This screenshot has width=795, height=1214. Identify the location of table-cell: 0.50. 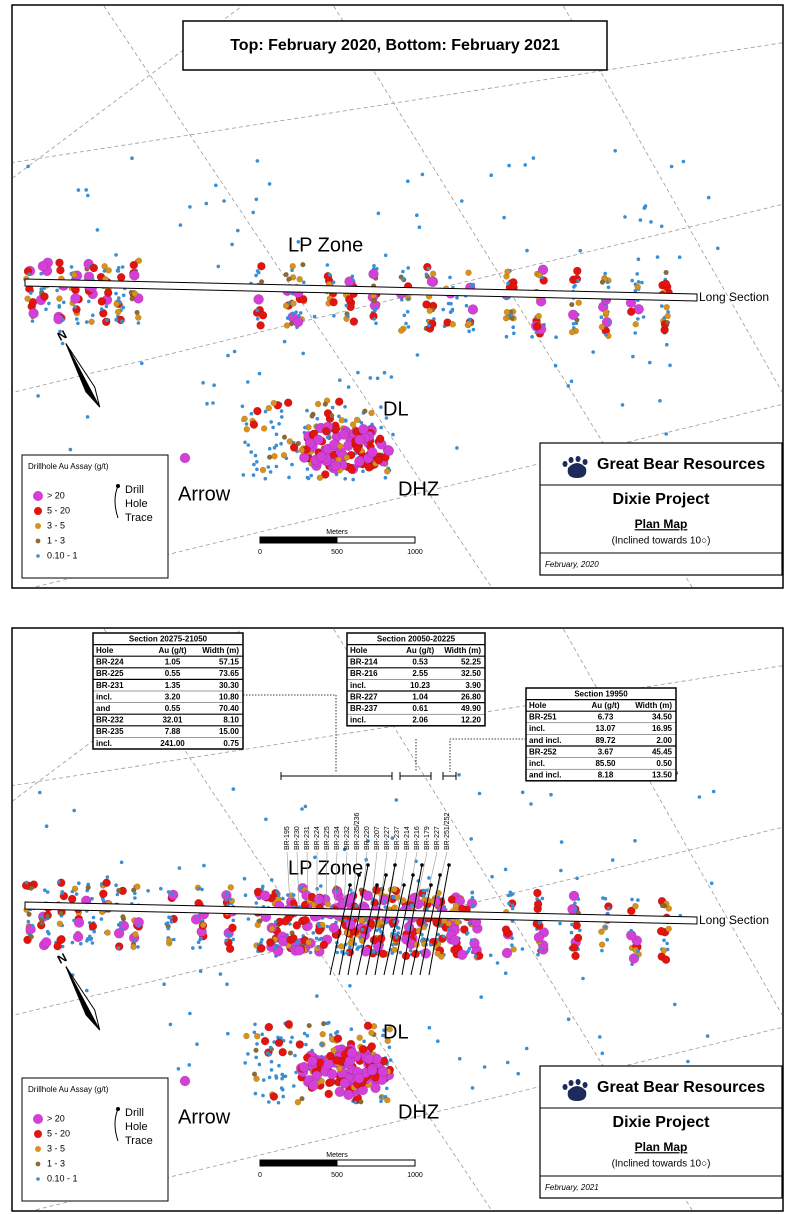
(664, 763).